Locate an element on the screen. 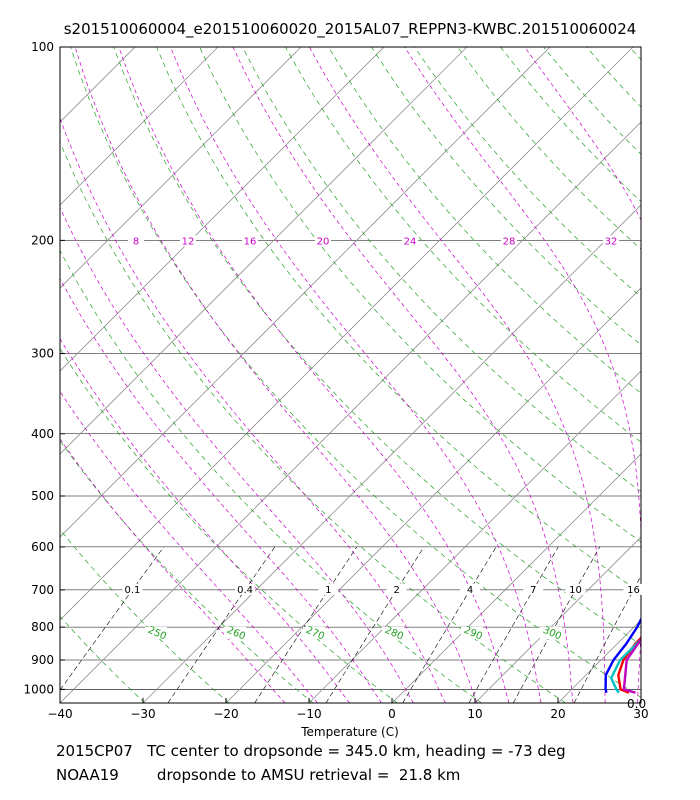 This screenshot has height=800, width=700. amsu-retrieval-upper-line is located at coordinates (631, 665).